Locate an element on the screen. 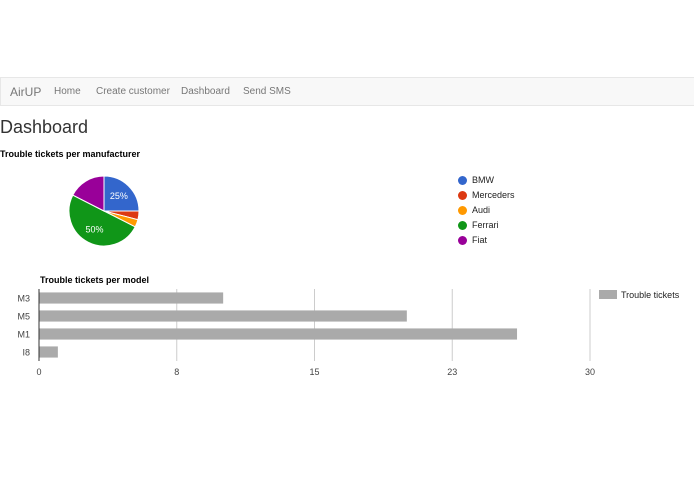  pie-slice-ferrari is located at coordinates (102, 220).